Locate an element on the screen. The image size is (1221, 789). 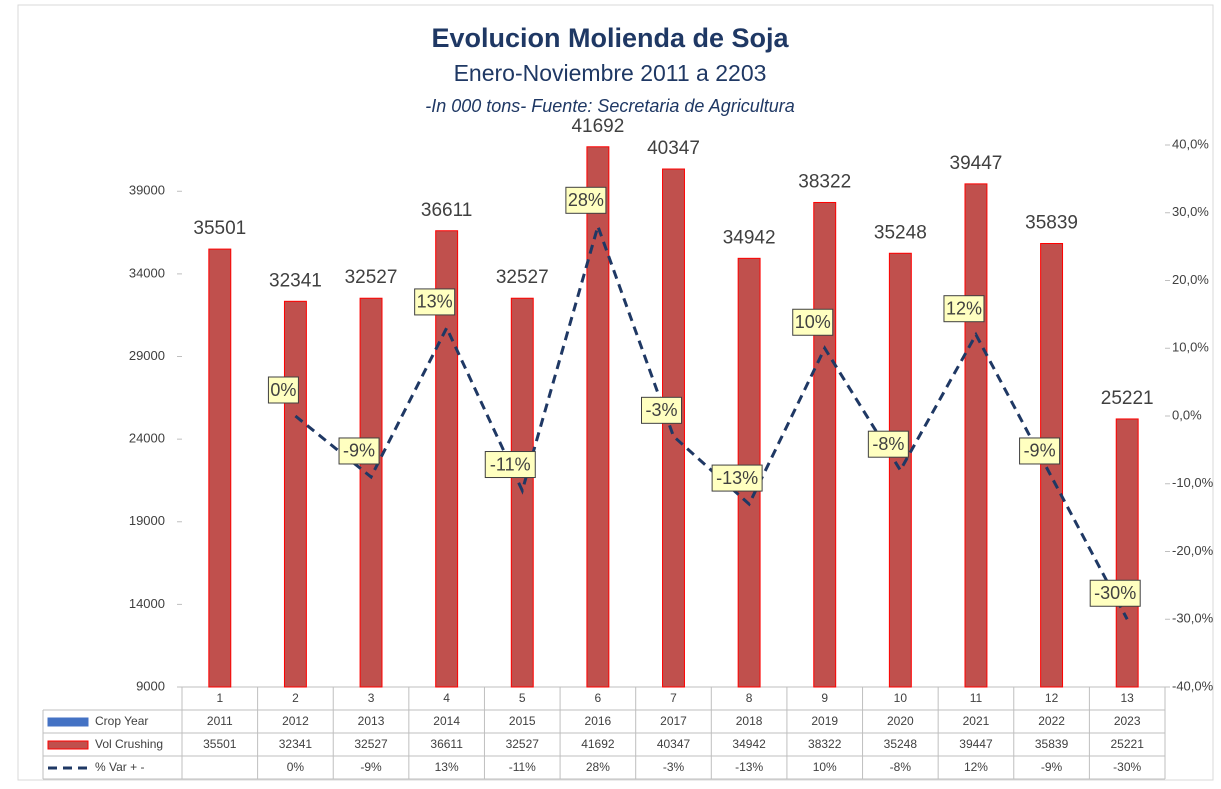
line-label: 28% is located at coordinates (586, 200).